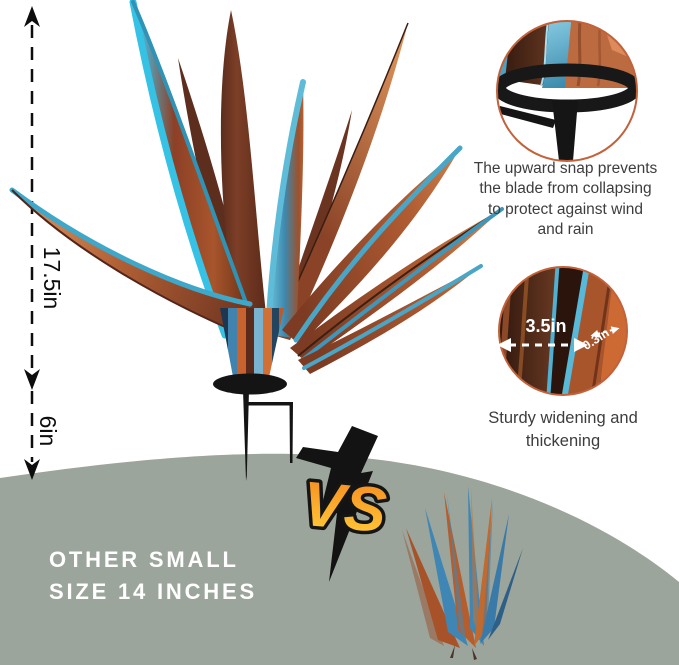 The image size is (679, 665). Describe the element at coordinates (32, 243) in the screenshot. I see `height-measurement` at that location.